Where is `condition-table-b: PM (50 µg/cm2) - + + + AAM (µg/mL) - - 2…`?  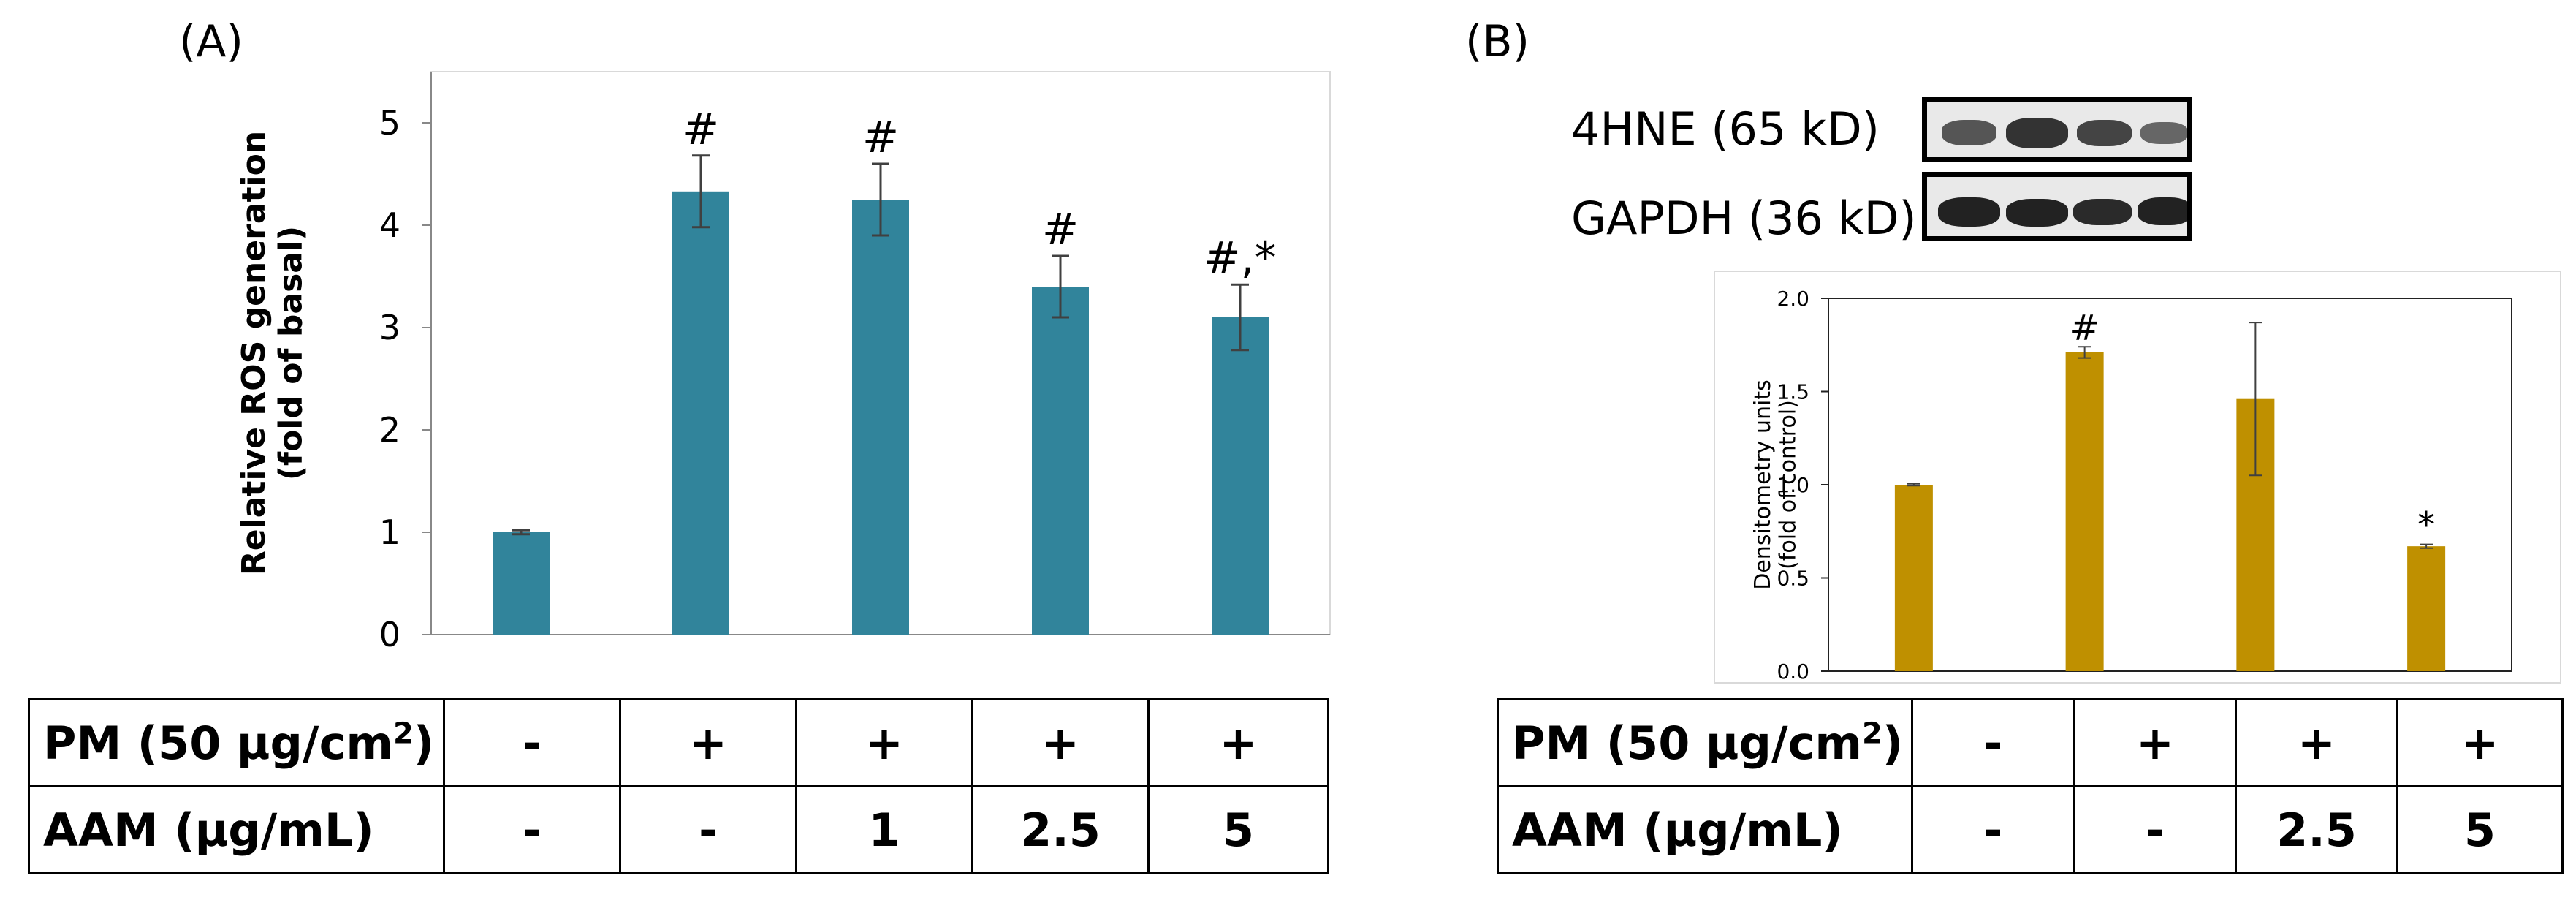
condition-table-b: PM (50 µg/cm2) - + + + AAM (µg/mL) - - 2… is located at coordinates (2031, 786).